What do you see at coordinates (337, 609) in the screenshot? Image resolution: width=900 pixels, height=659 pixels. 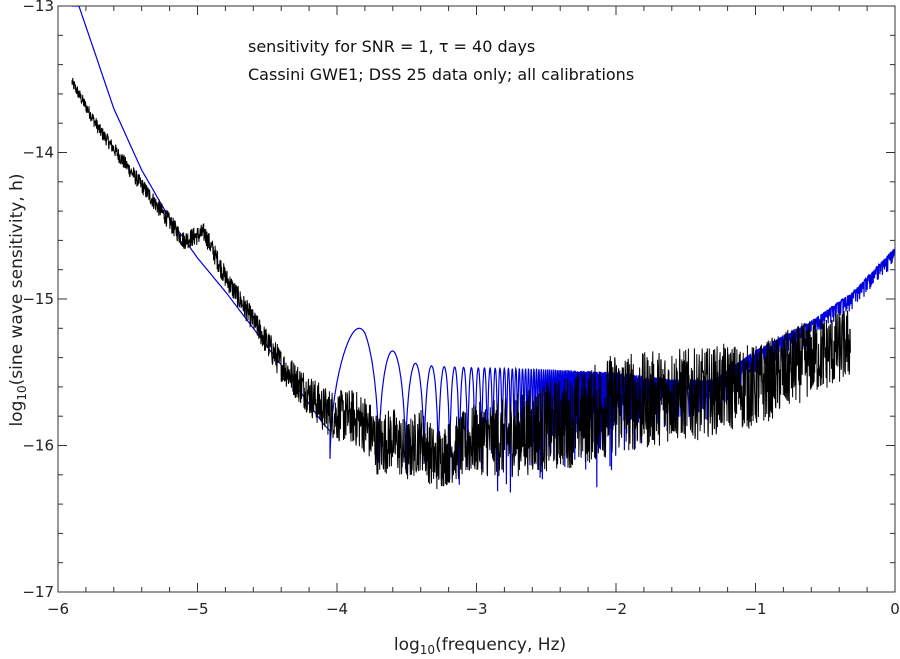 I see `x-tick-label: −4` at bounding box center [337, 609].